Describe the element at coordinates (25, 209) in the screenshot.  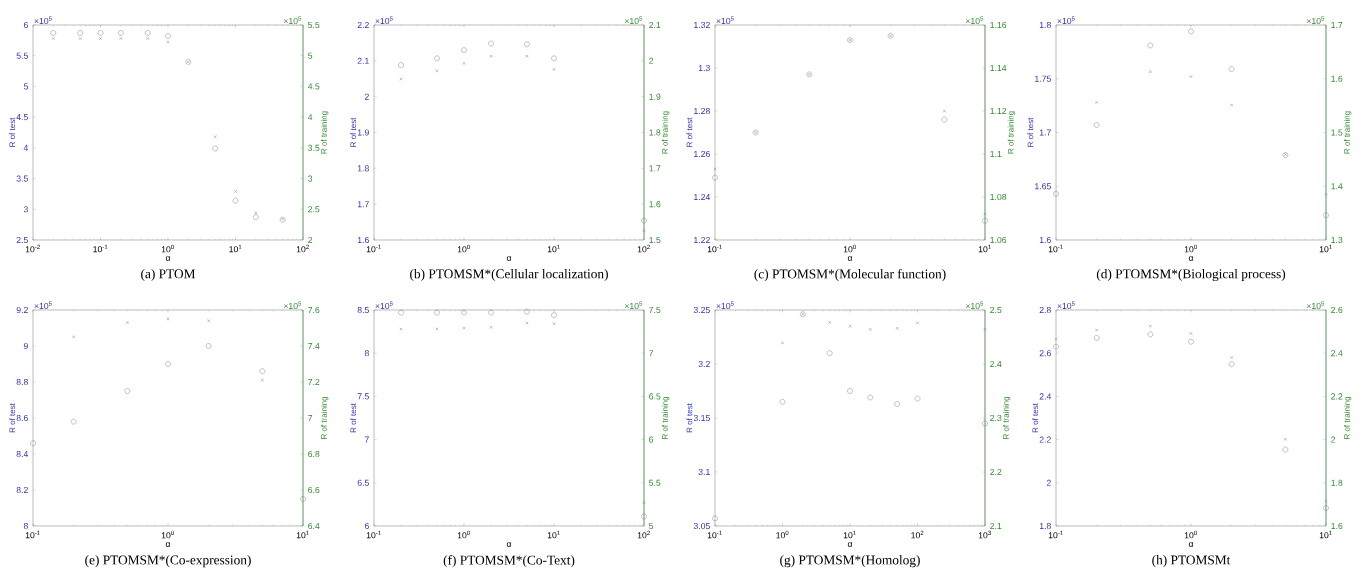
I see `y-tick-label: 3` at that location.